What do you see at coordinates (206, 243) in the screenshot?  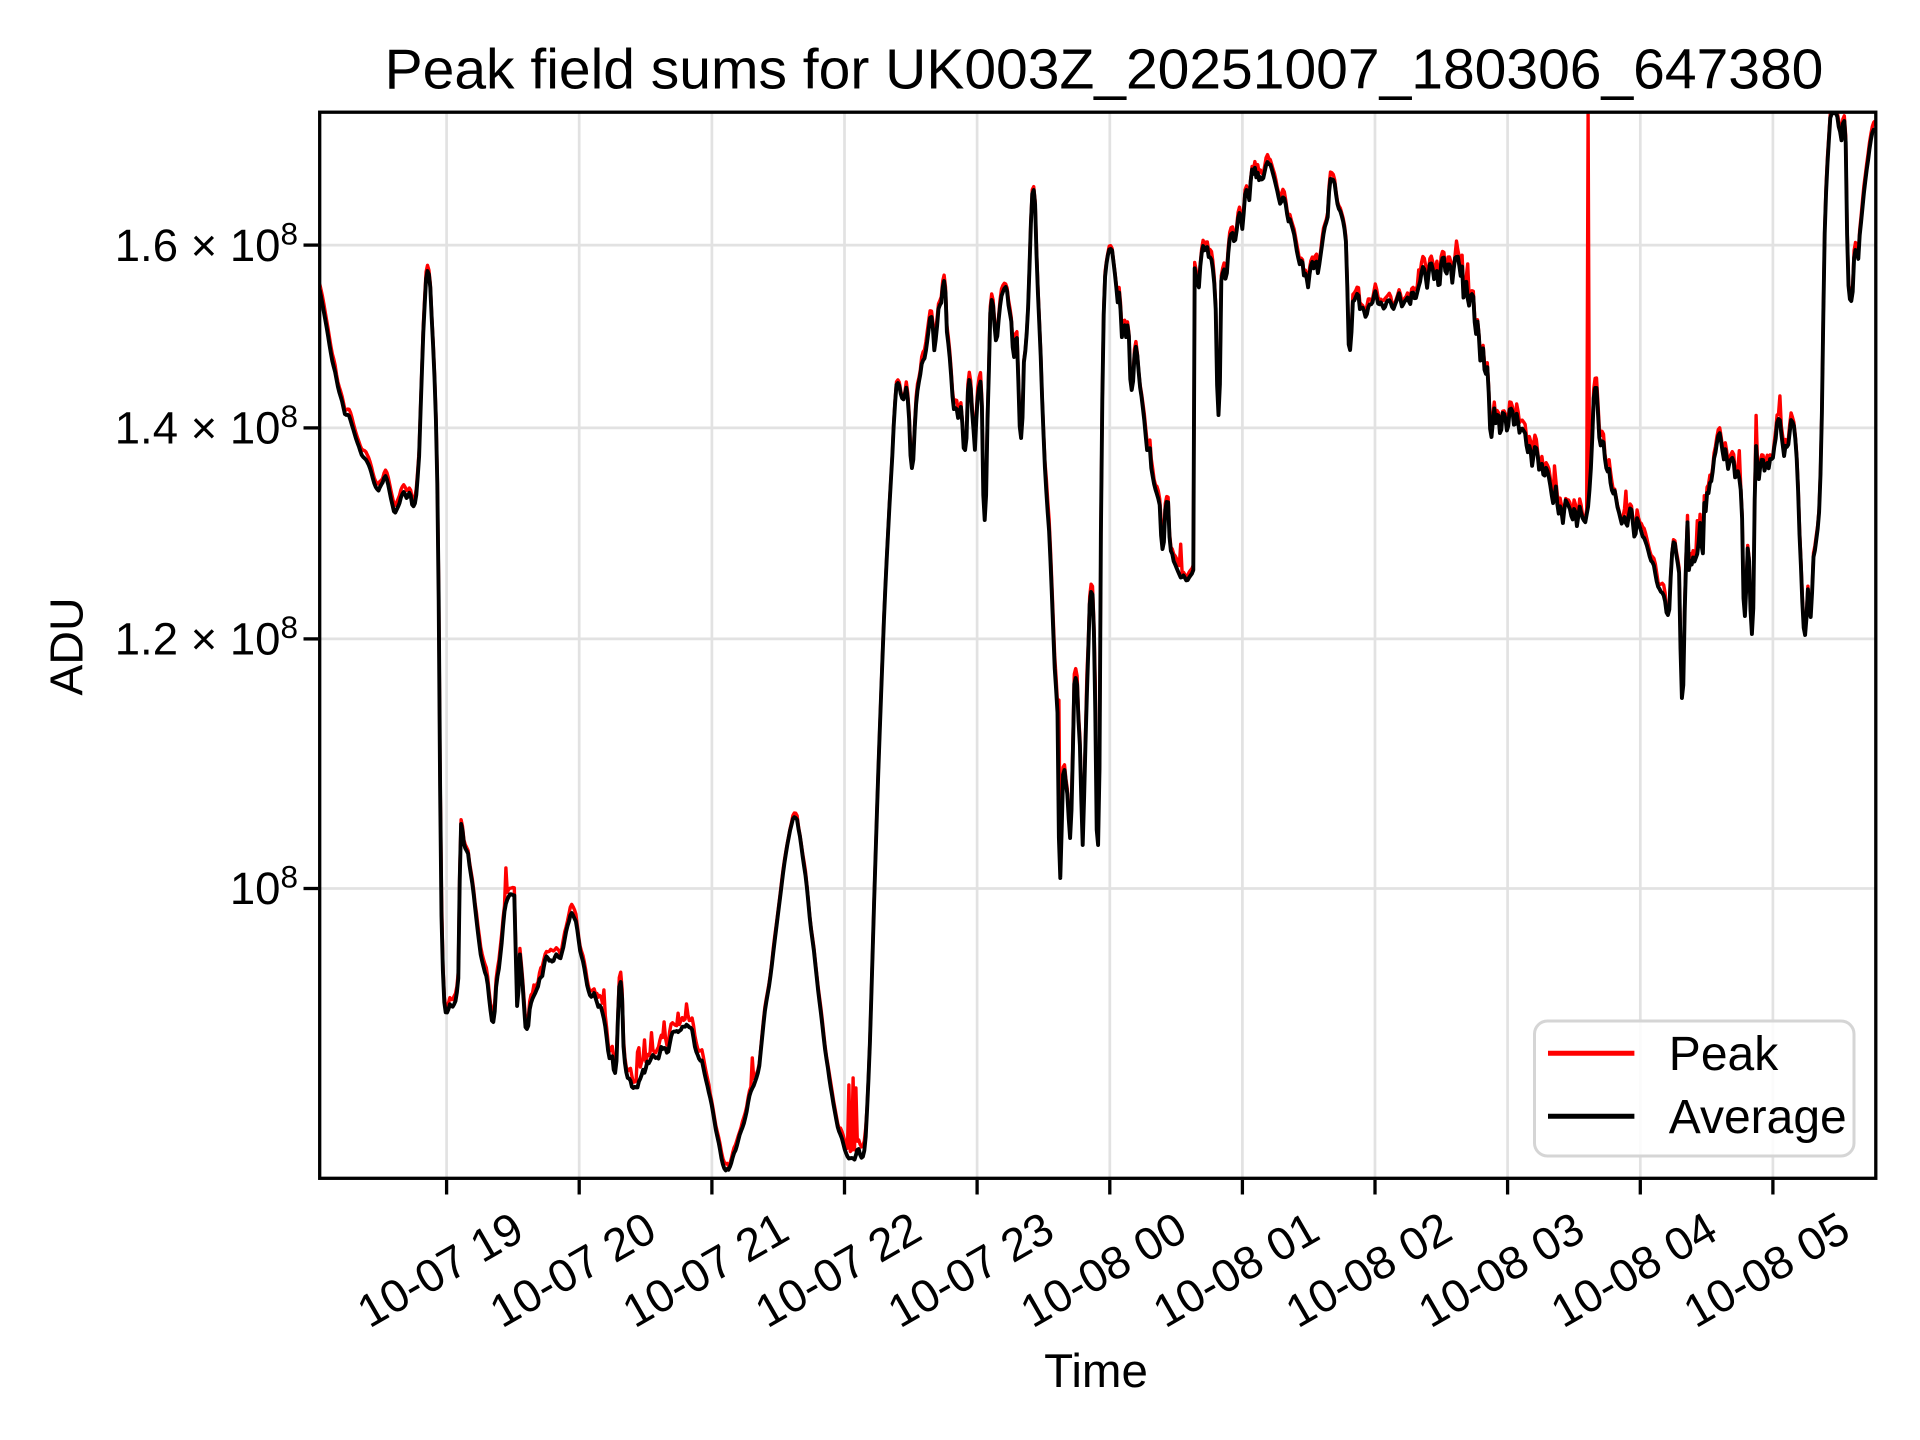 I see `svg-text: 1.6 × 10⁸` at bounding box center [206, 243].